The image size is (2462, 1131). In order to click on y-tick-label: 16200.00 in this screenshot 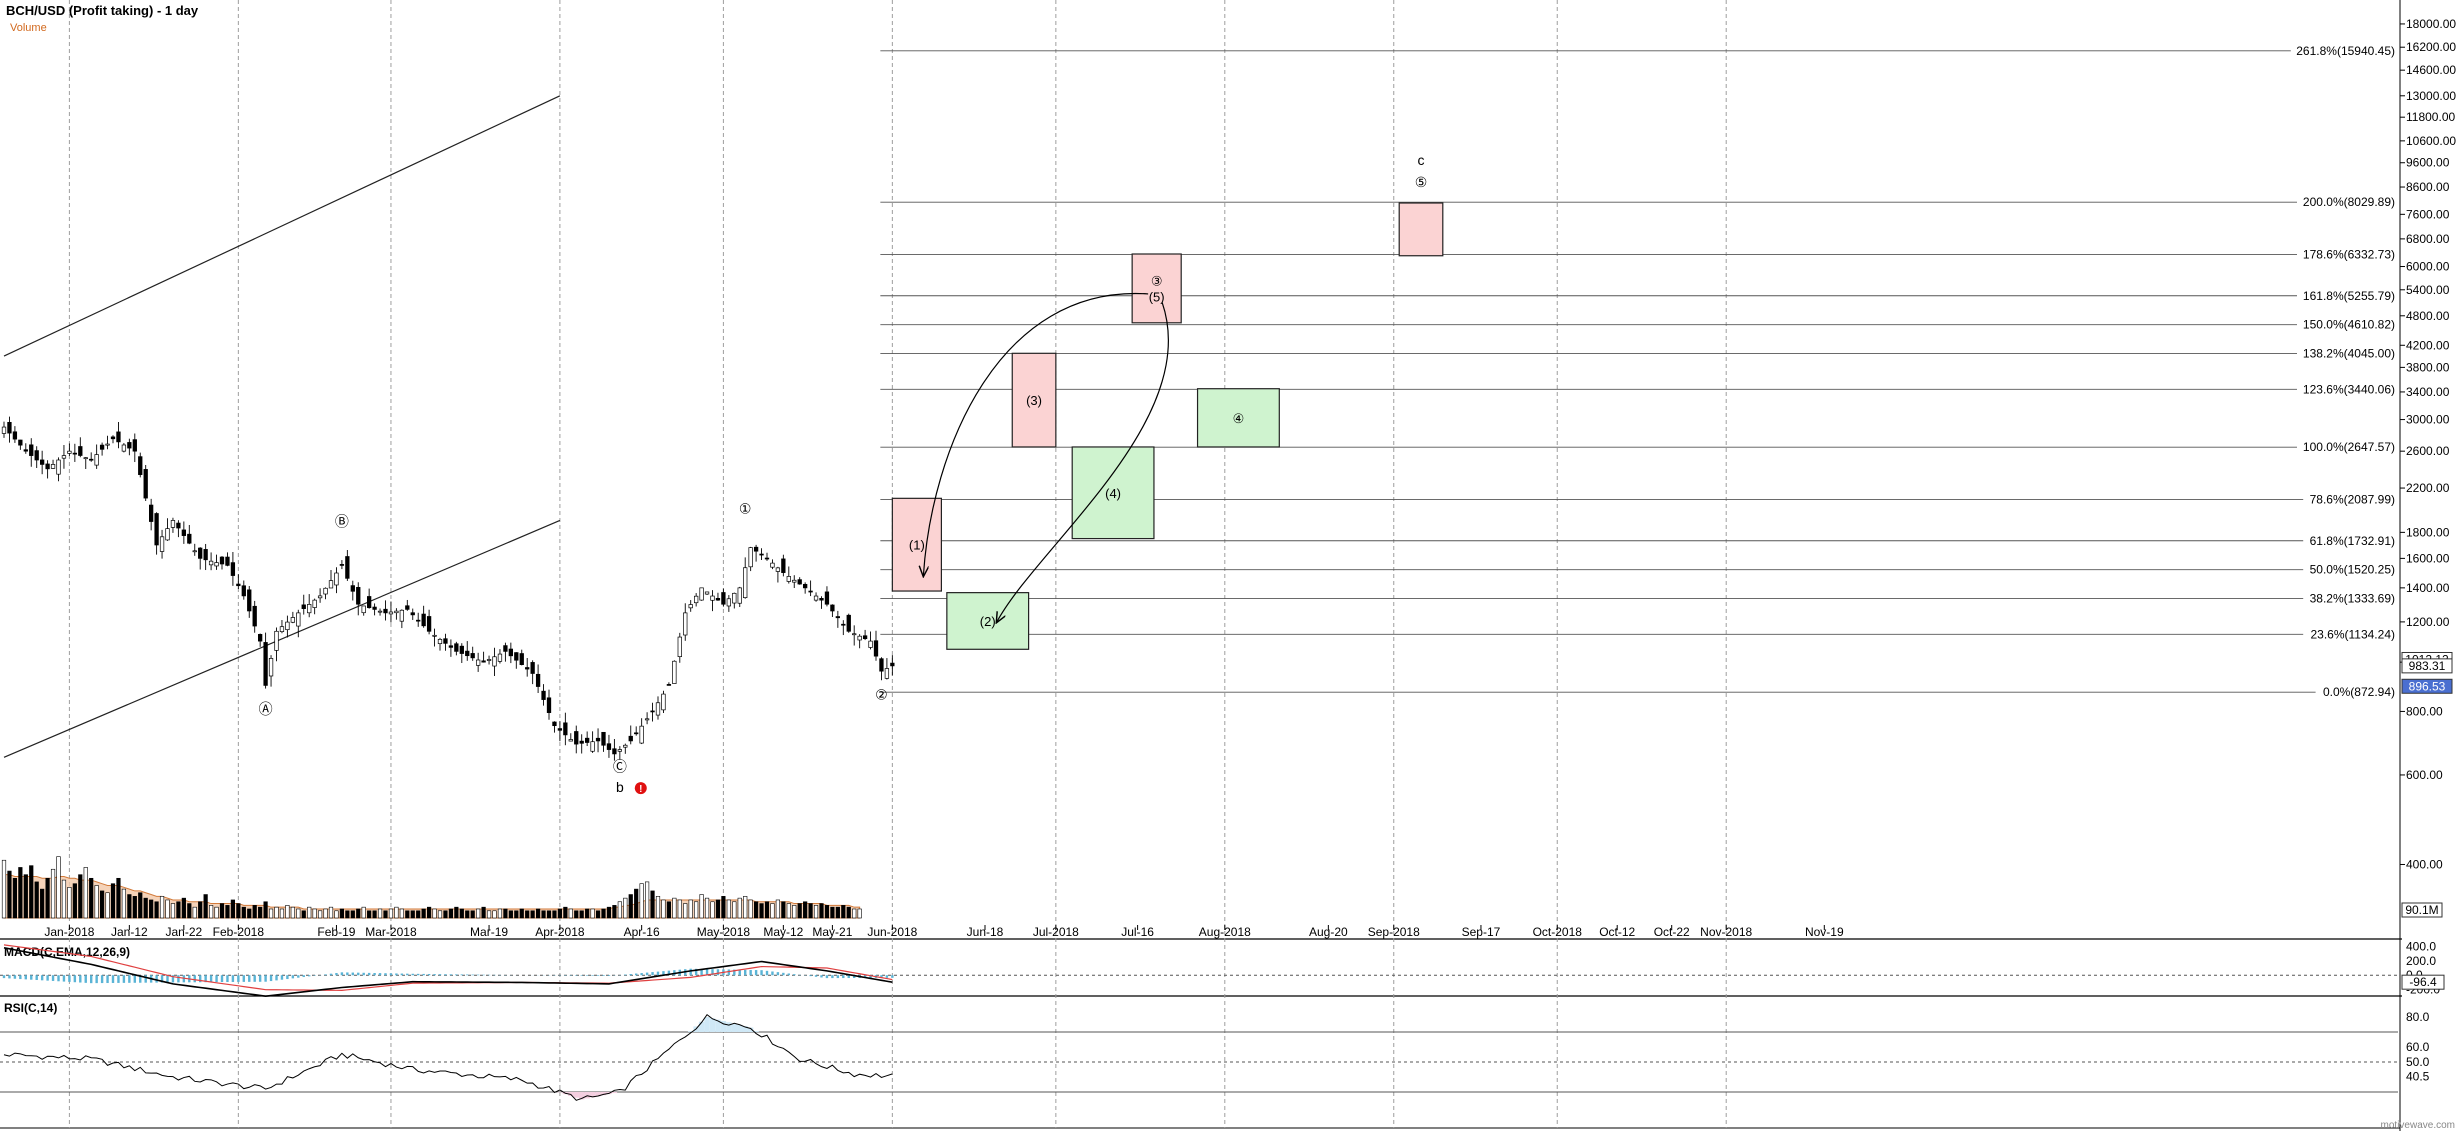, I will do `click(2431, 47)`.